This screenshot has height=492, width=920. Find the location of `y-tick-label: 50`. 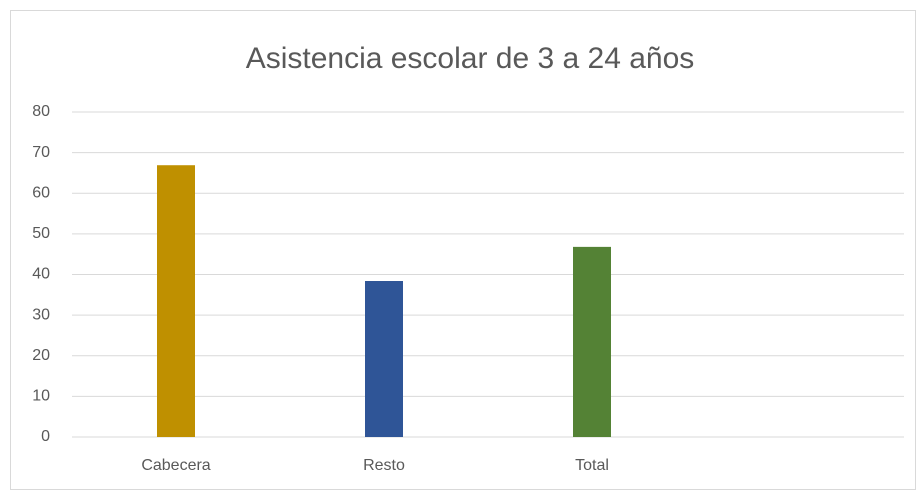

y-tick-label: 50 is located at coordinates (41, 233).